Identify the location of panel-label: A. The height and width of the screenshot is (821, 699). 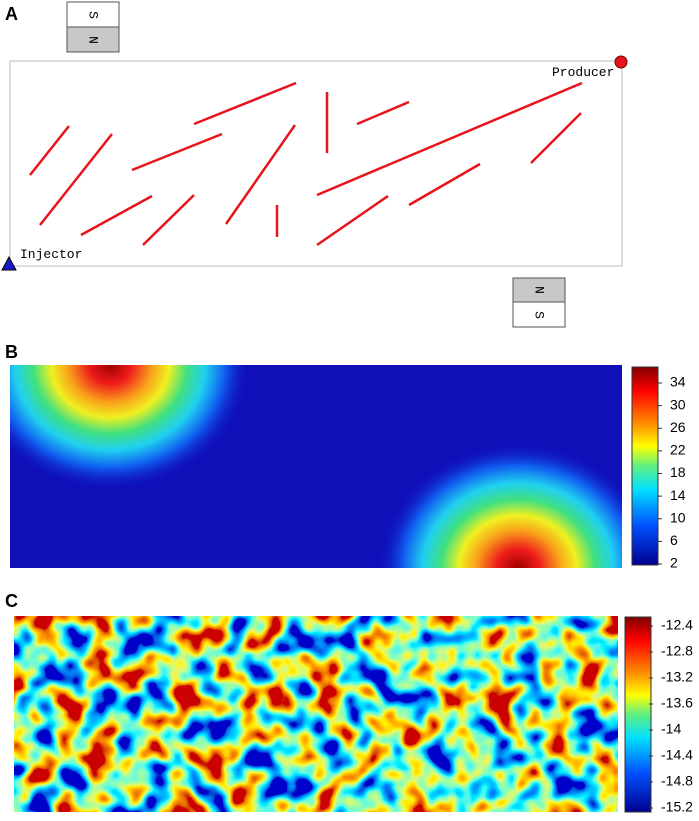
(11, 14).